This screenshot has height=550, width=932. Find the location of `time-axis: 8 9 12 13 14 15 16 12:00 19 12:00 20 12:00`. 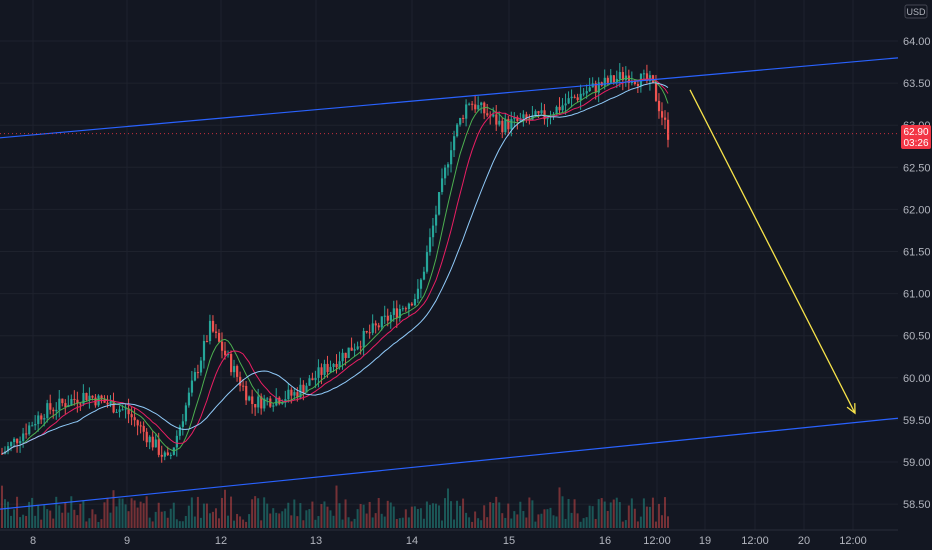

time-axis: 8 9 12 13 14 15 16 12:00 19 12:00 20 12:00 is located at coordinates (449, 538).